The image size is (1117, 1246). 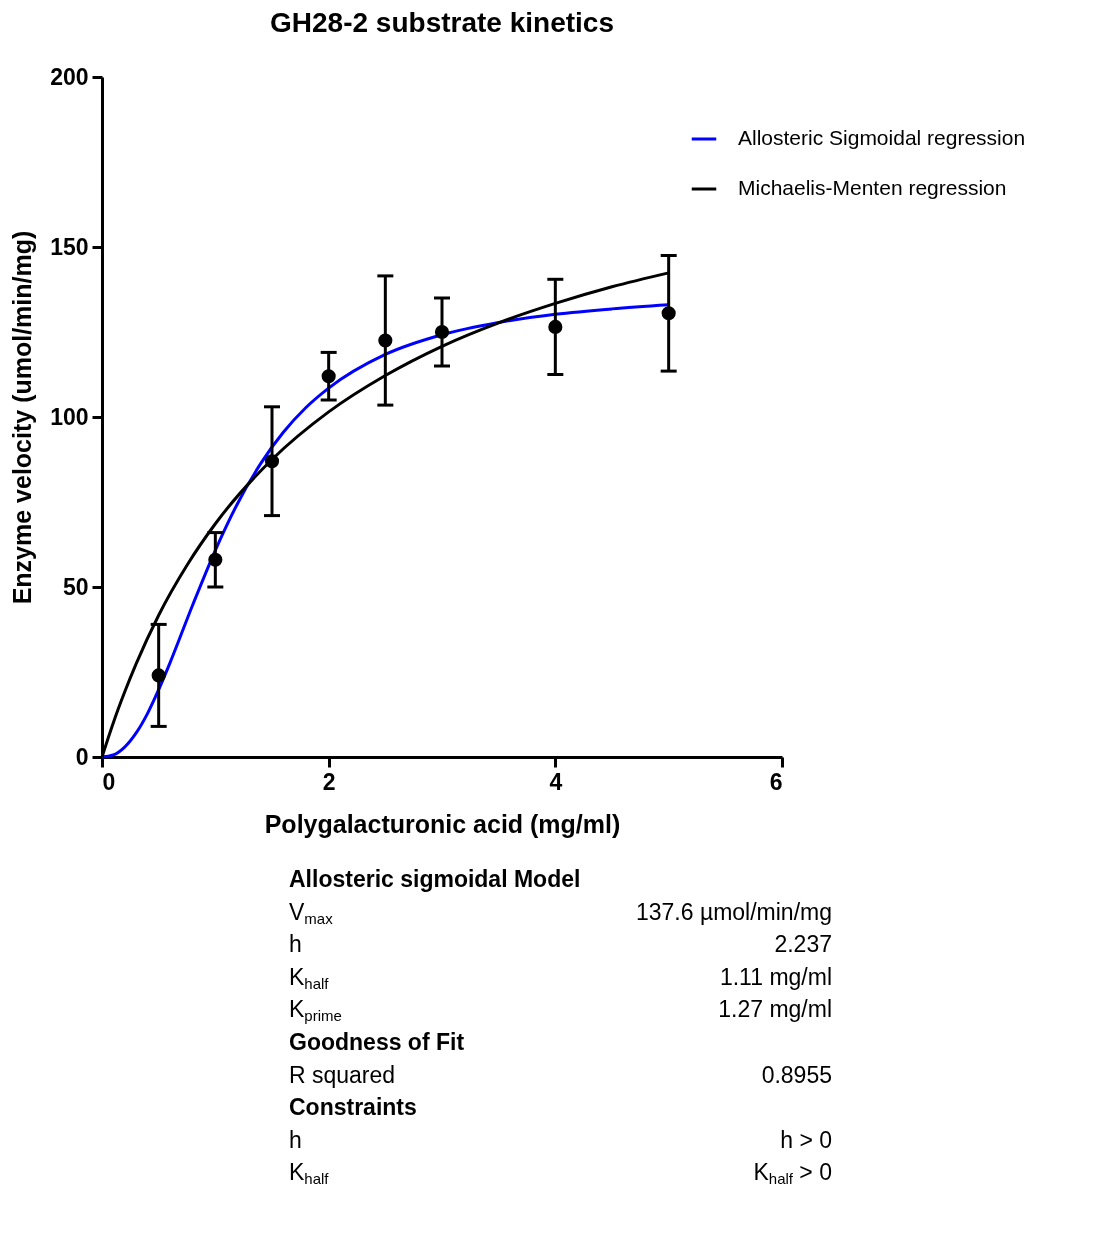 What do you see at coordinates (560, 1074) in the screenshot?
I see `text: R squared 0.8955` at bounding box center [560, 1074].